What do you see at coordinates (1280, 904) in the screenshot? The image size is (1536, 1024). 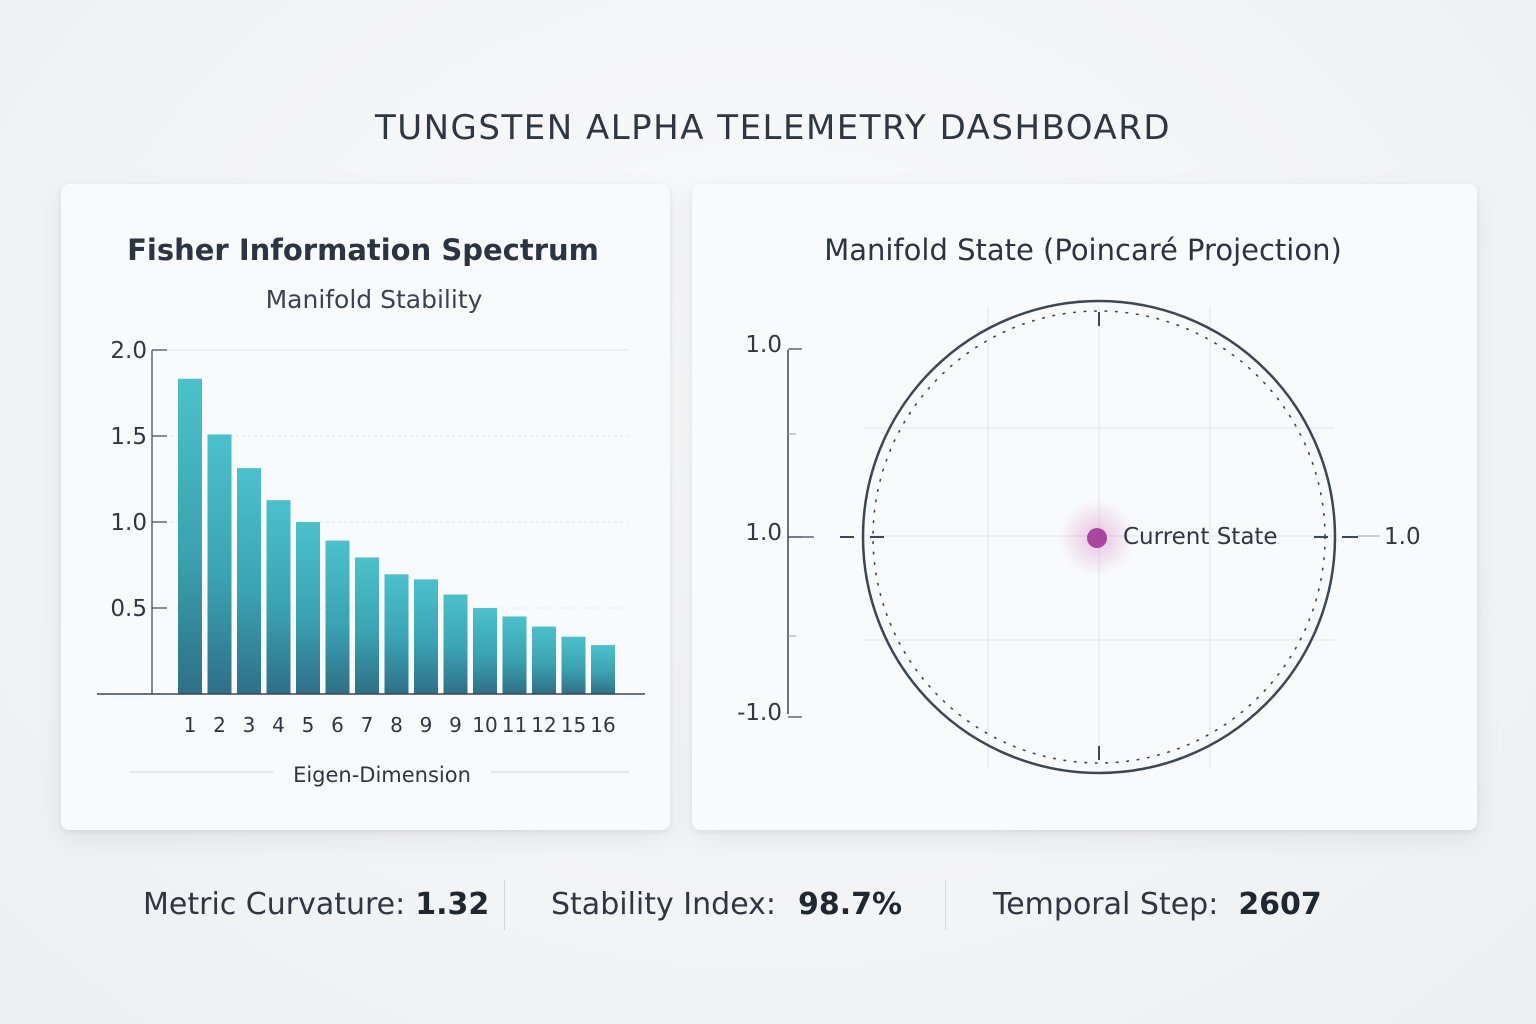 I see `stat-value: 2607` at bounding box center [1280, 904].